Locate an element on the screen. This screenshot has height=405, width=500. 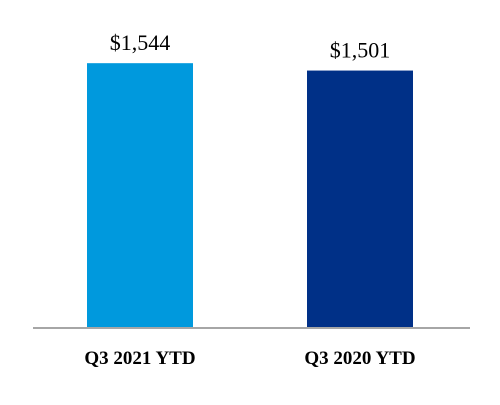
category-label-2: Q3 2020 YTD is located at coordinates (359, 358).